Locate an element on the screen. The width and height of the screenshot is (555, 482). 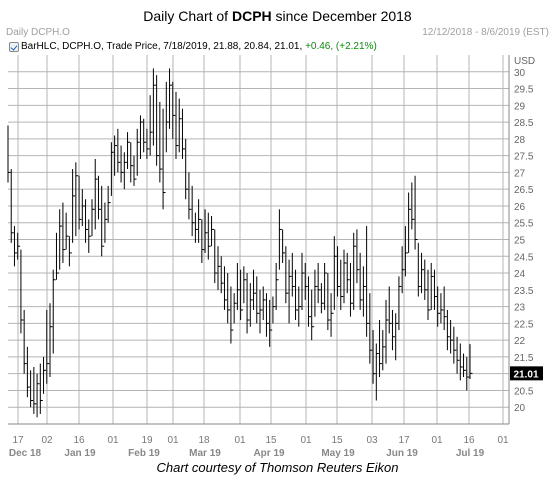
y-tick-label: 28 is located at coordinates (520, 140).